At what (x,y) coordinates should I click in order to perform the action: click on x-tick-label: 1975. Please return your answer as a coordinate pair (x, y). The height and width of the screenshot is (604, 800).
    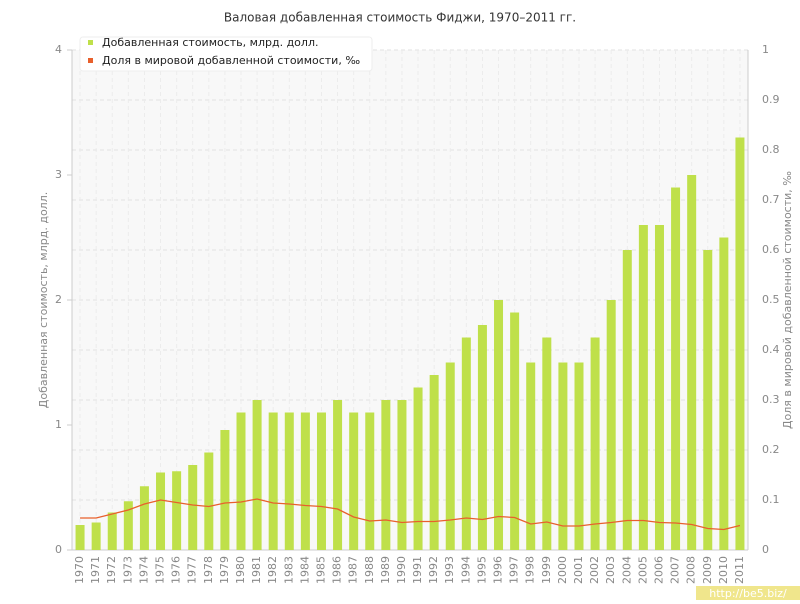
    Looking at the image, I should click on (160, 570).